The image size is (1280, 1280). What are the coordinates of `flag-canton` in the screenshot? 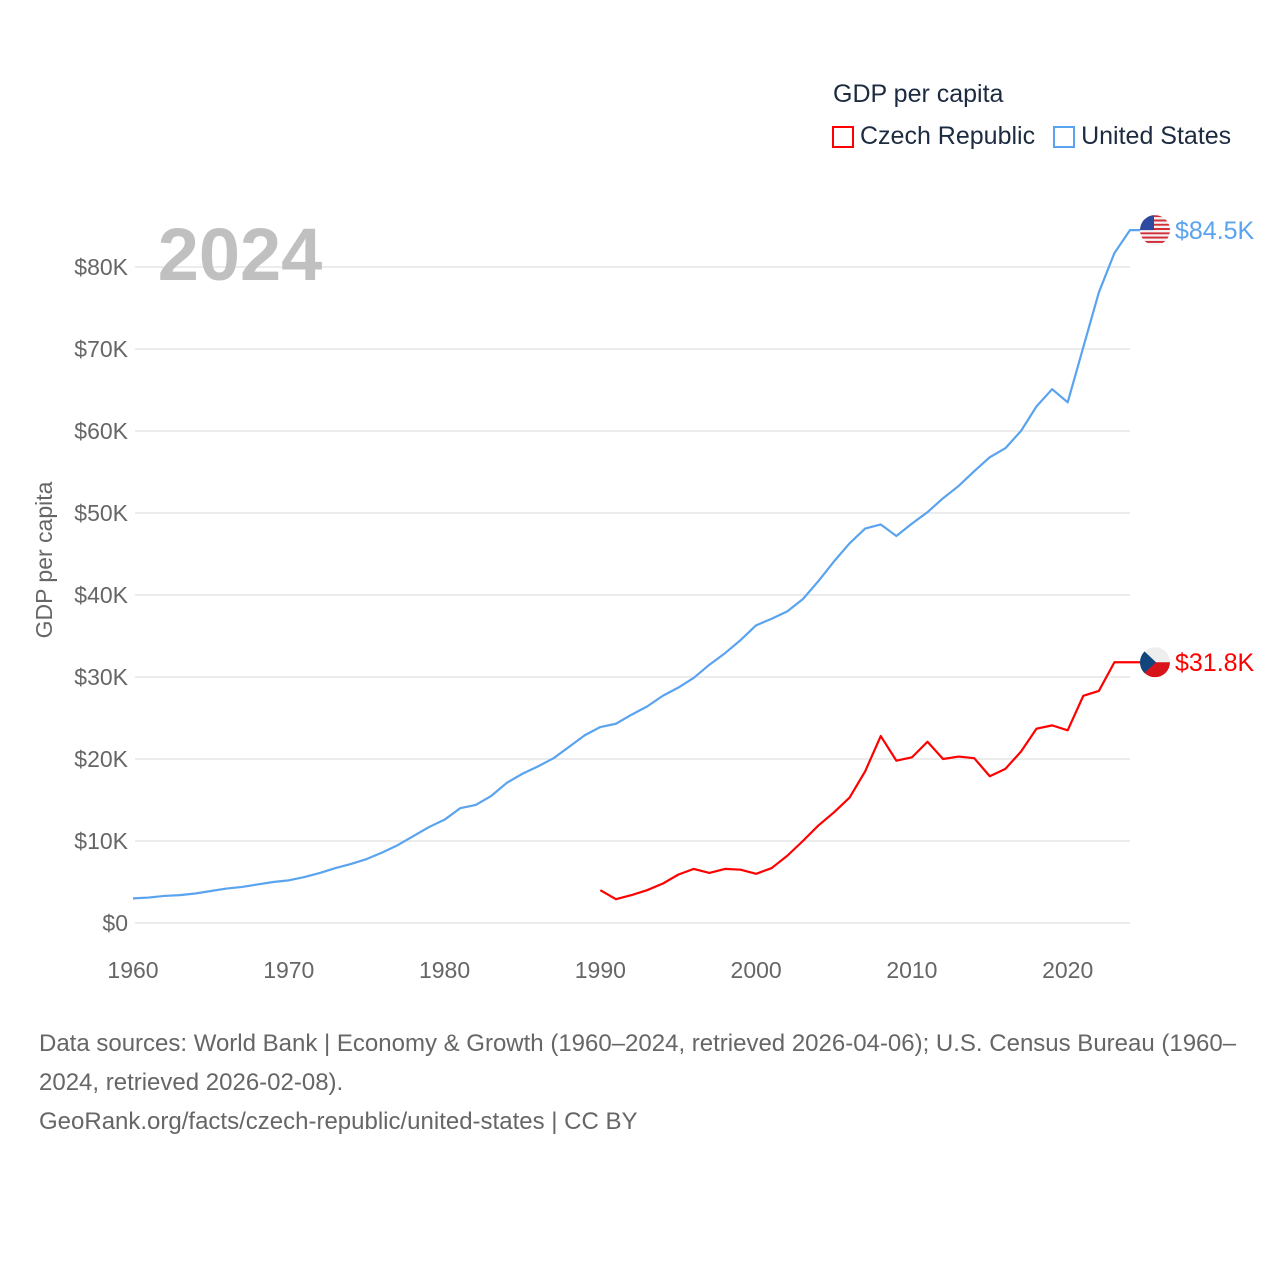 It's located at (1147, 223).